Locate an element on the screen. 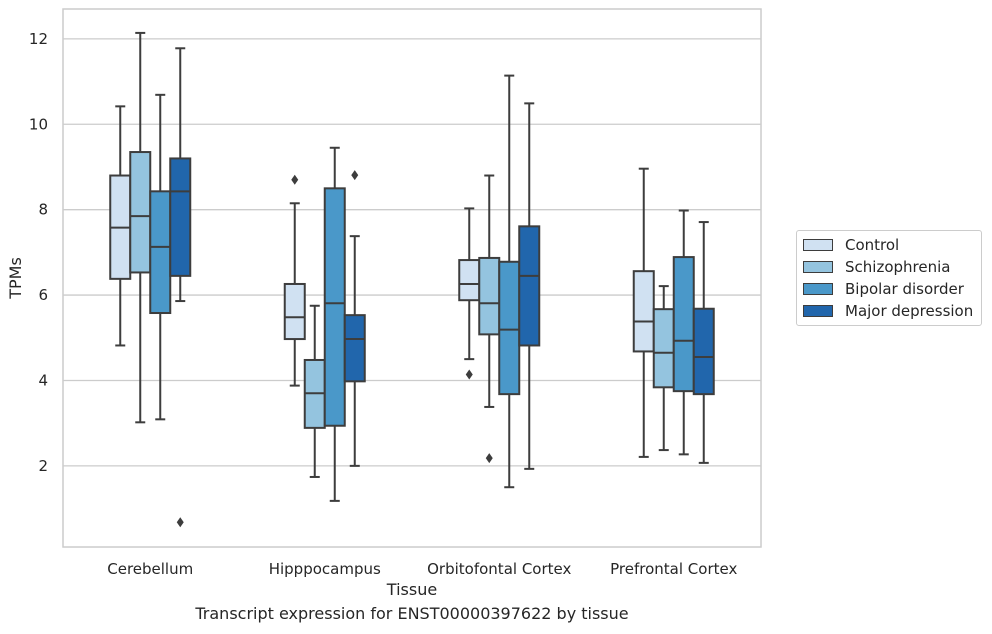 This screenshot has width=992, height=634. box-control-hipppocampus is located at coordinates (294, 280).